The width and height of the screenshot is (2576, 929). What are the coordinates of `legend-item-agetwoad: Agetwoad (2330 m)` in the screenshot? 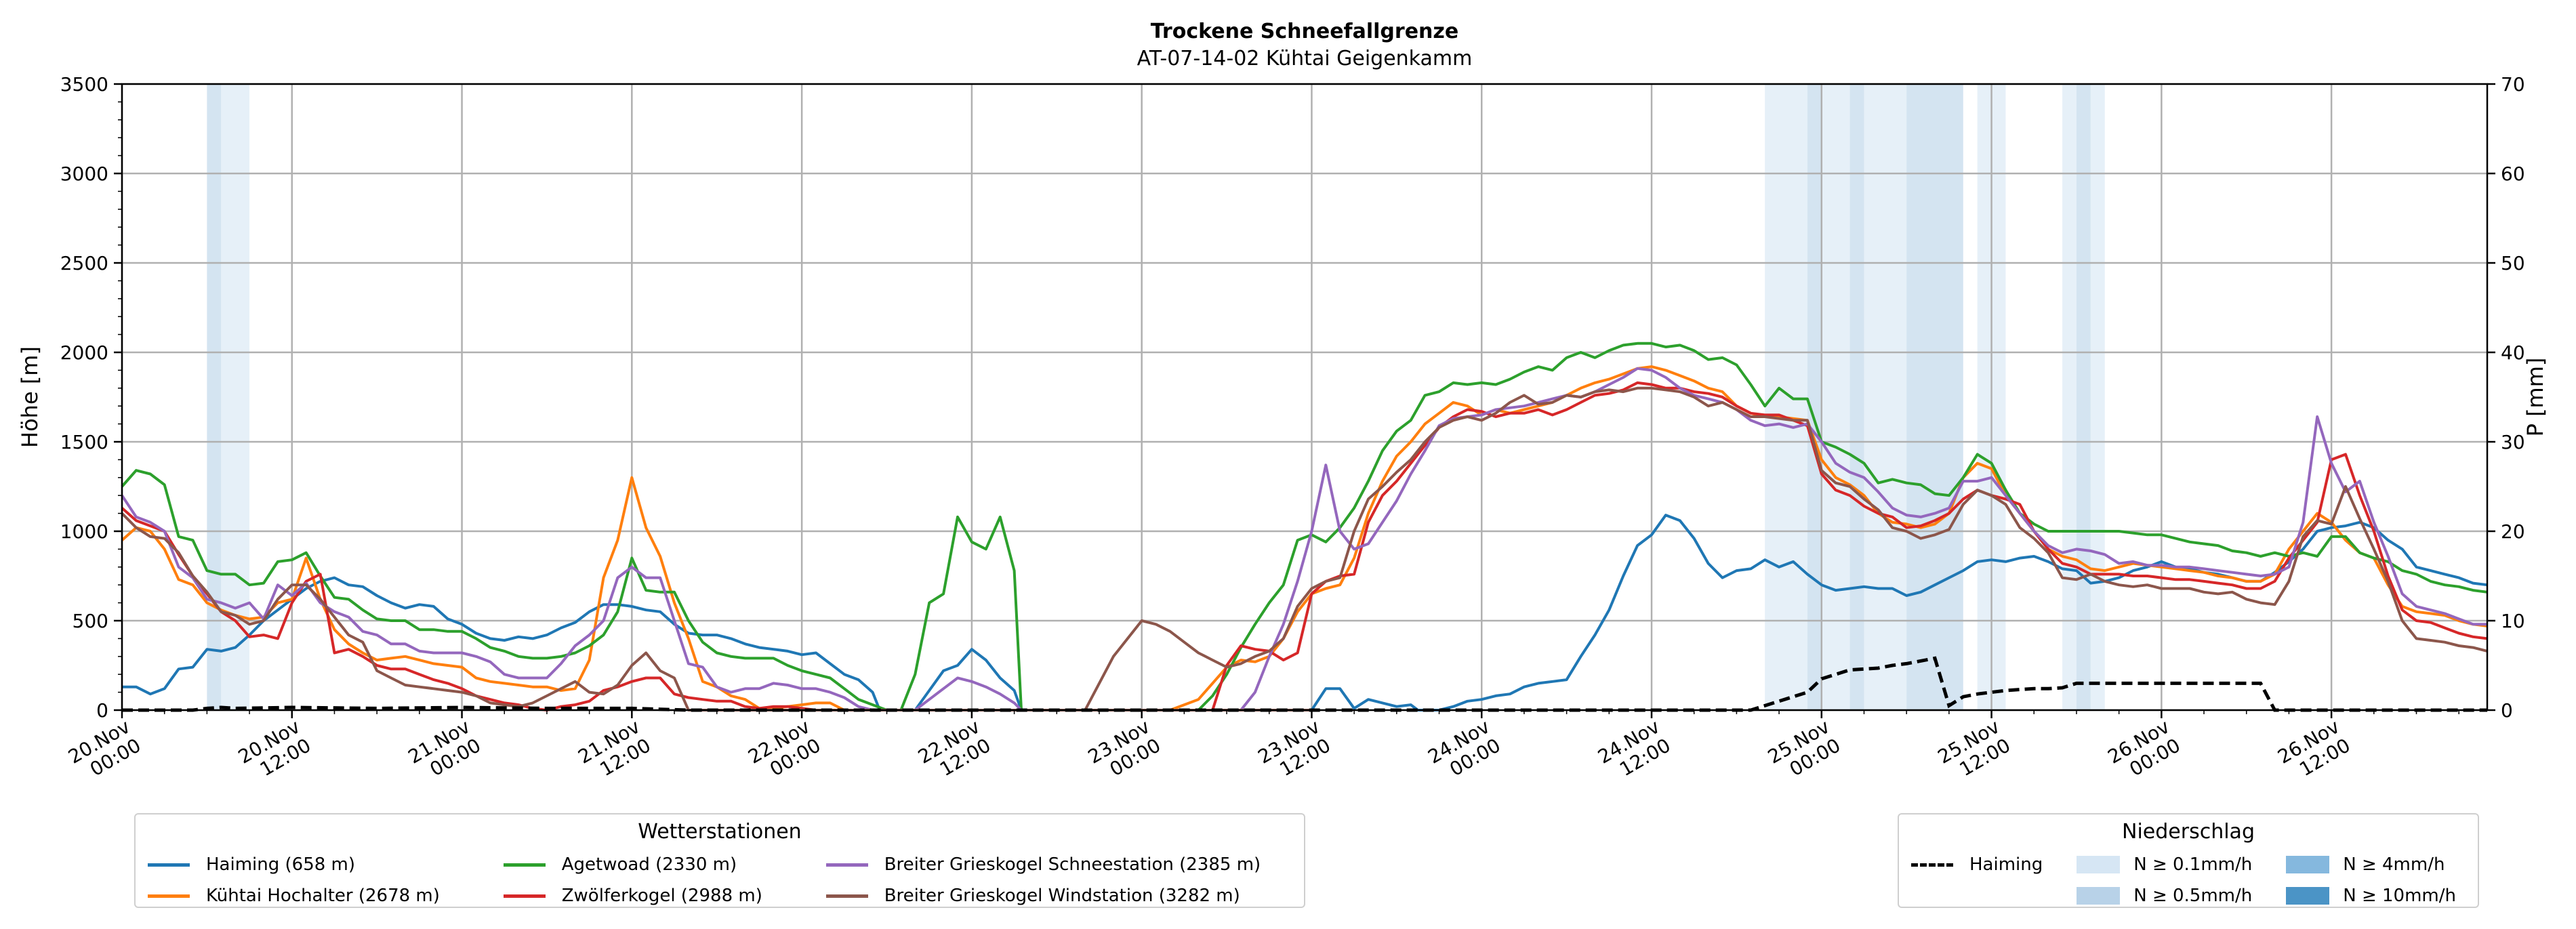 It's located at (649, 865).